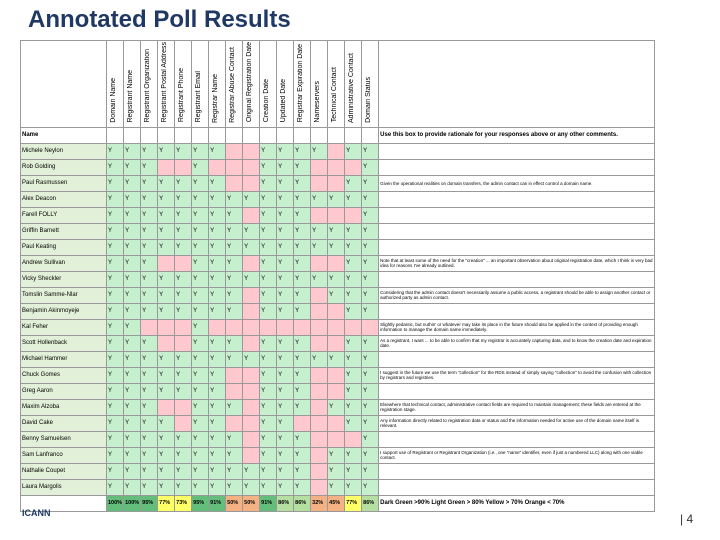  Describe the element at coordinates (63, 247) in the screenshot. I see `respondent-name: Paul Keating` at that location.